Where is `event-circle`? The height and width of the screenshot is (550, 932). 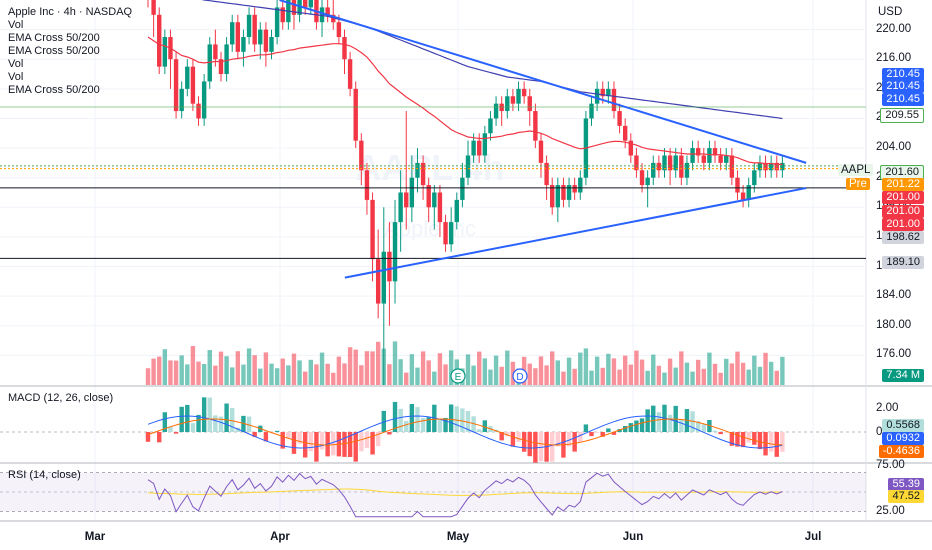 event-circle is located at coordinates (520, 376).